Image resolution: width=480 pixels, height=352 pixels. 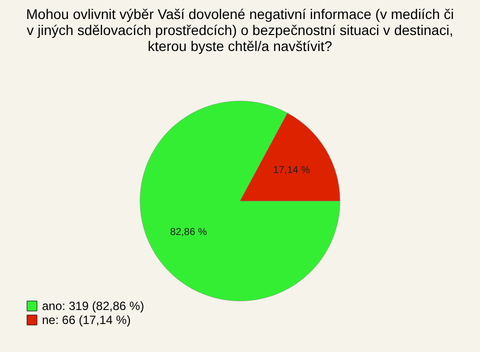 What do you see at coordinates (240, 30) in the screenshot?
I see `text: v jiných sdělovacích prostředcích) o bezpečnostní situaci v destinaci,` at bounding box center [240, 30].